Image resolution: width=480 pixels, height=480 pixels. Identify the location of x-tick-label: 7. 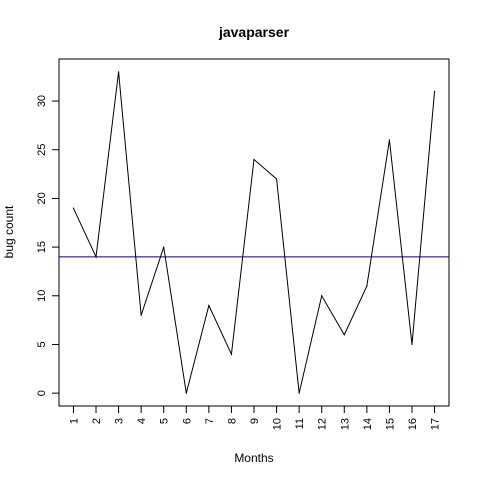
(210, 421).